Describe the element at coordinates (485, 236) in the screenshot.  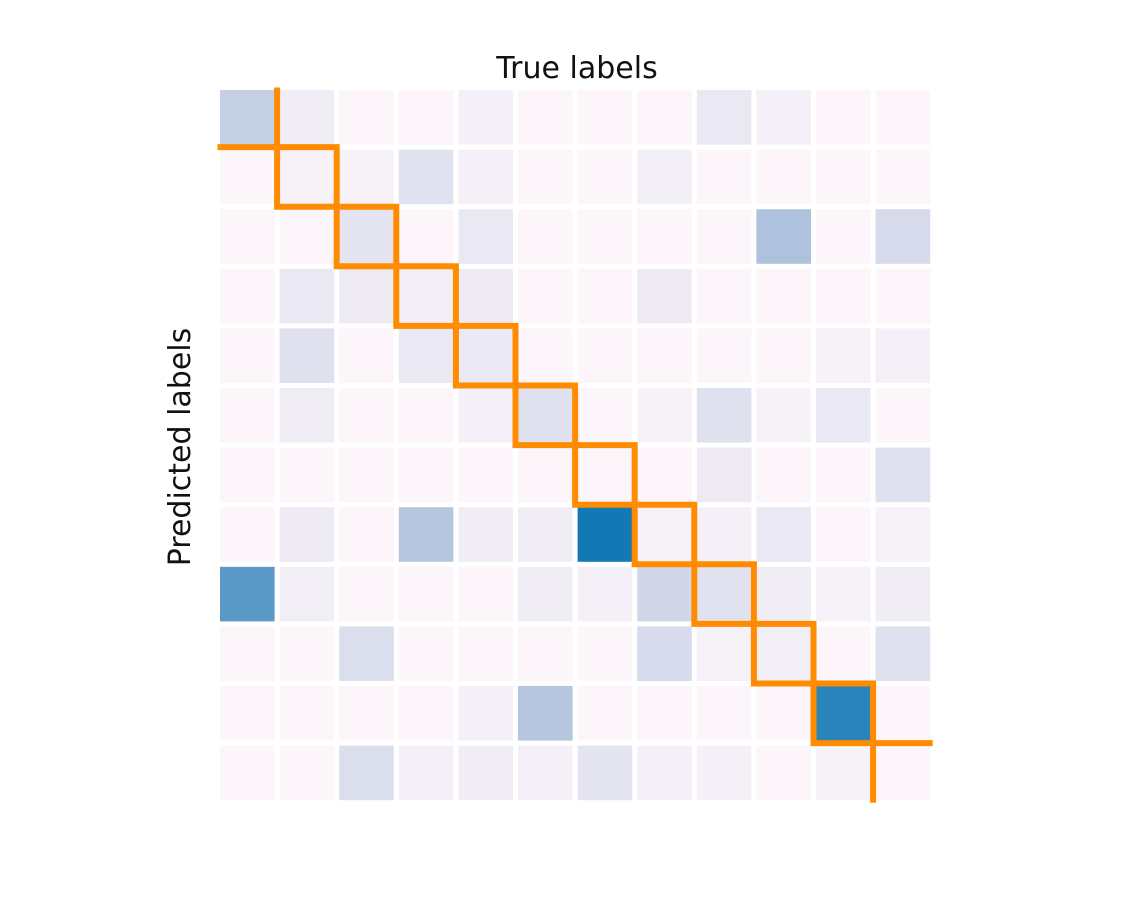
I see `heatmap-cell-r2-c4` at that location.